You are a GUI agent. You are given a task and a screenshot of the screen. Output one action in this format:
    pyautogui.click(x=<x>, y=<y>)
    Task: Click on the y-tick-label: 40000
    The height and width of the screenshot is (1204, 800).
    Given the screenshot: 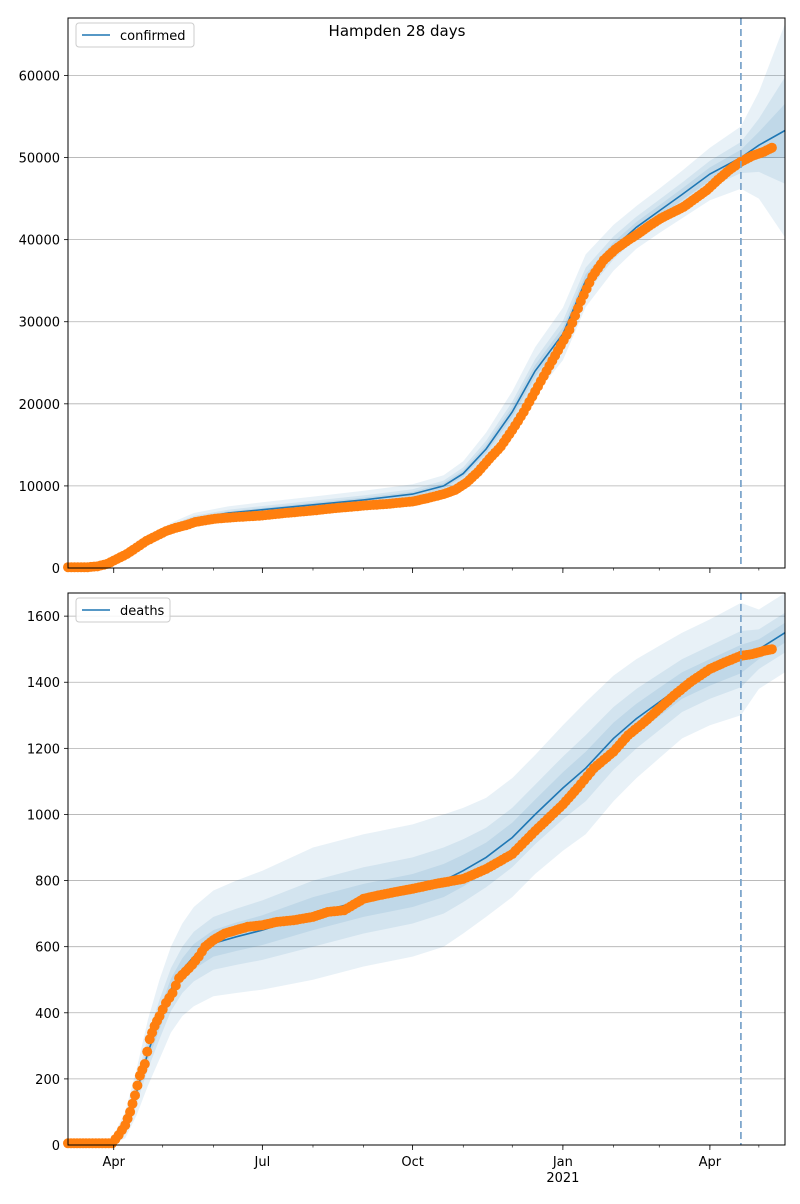 What is the action you would take?
    pyautogui.click(x=39, y=241)
    